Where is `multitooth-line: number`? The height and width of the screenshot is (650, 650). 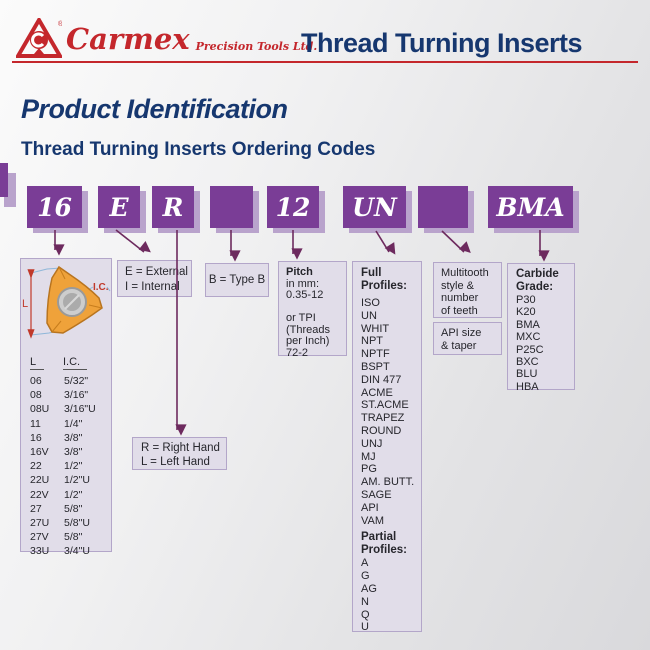
multitooth-line: number is located at coordinates (460, 298).